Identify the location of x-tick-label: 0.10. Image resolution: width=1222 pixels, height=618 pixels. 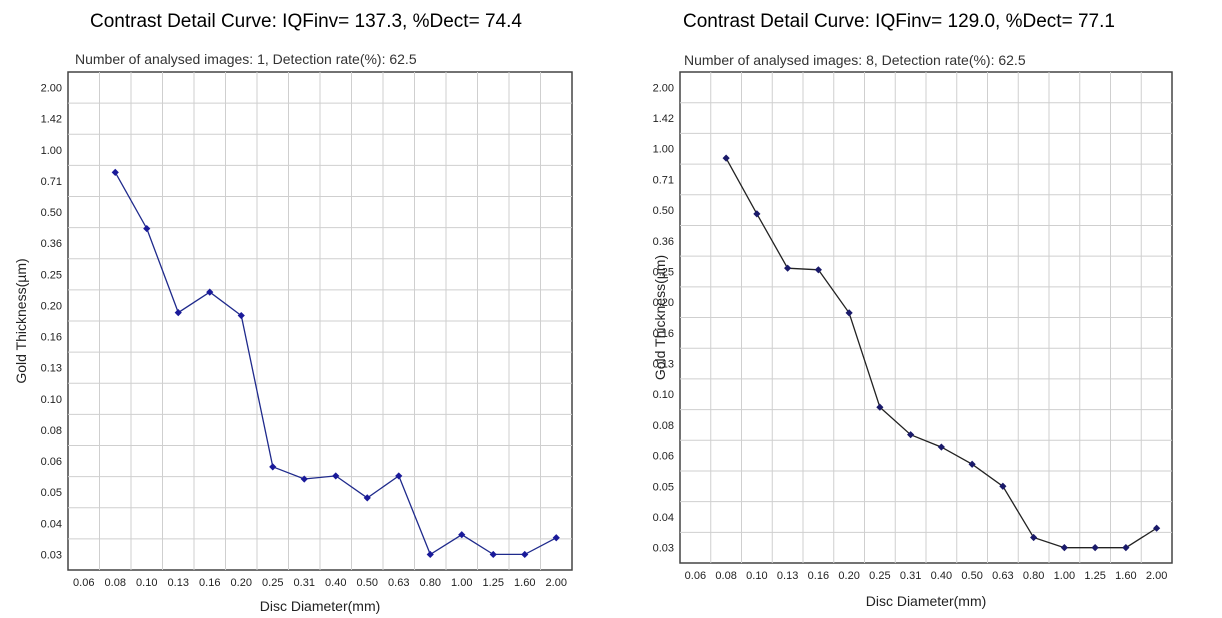
(146, 583).